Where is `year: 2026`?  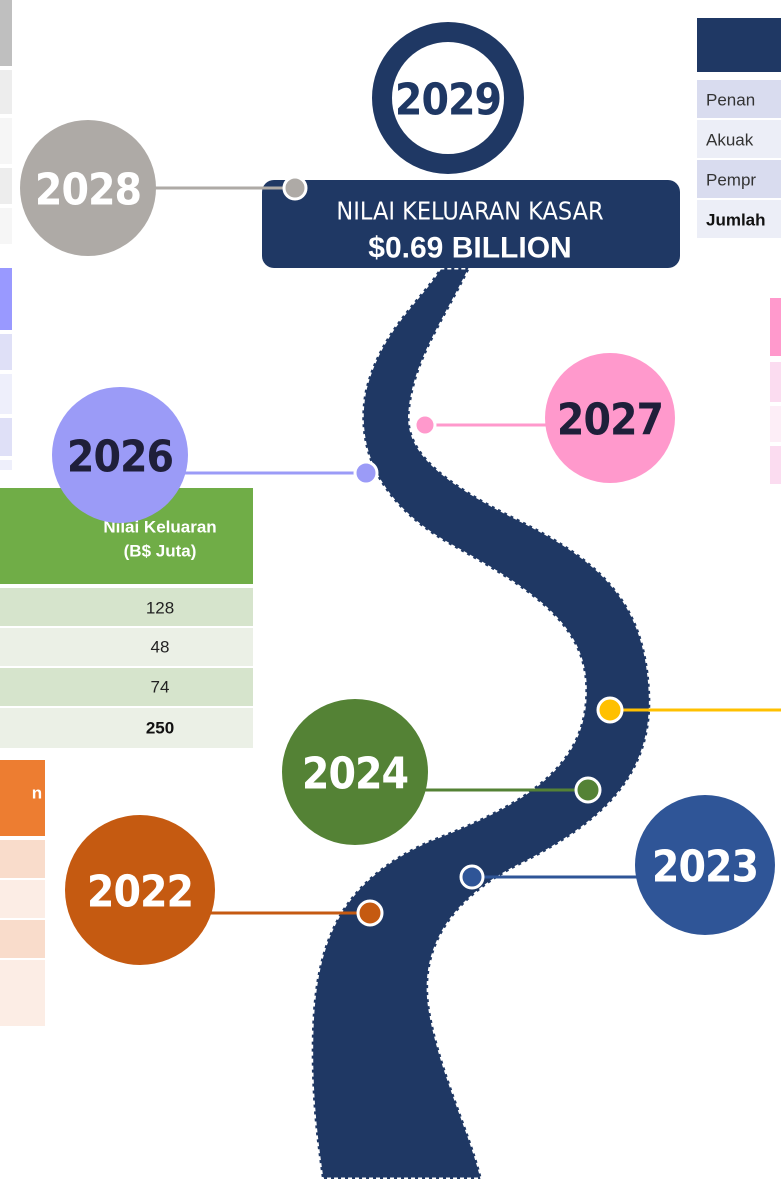
year: 2026 is located at coordinates (120, 457).